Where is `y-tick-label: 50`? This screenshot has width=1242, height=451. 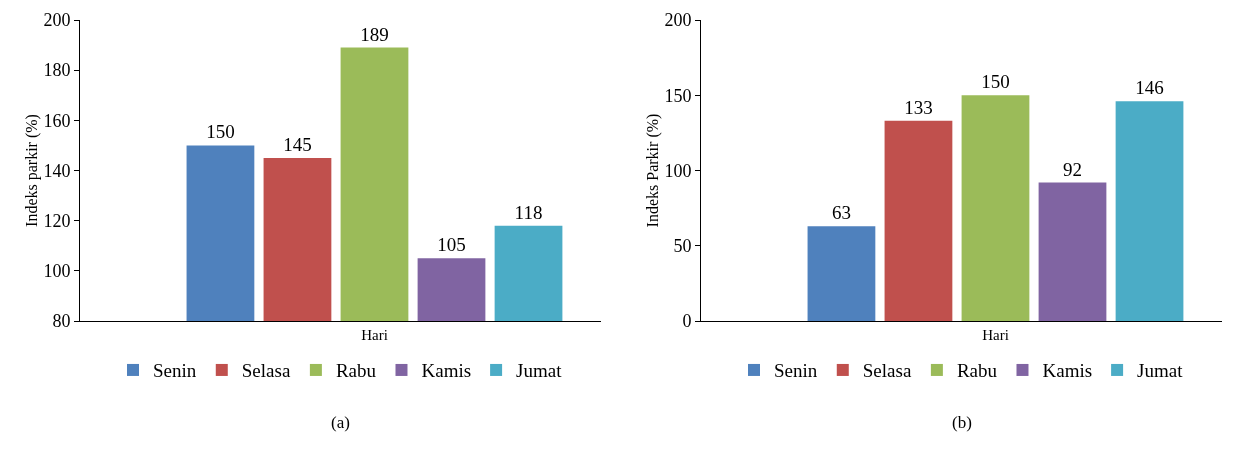
y-tick-label: 50 is located at coordinates (682, 246).